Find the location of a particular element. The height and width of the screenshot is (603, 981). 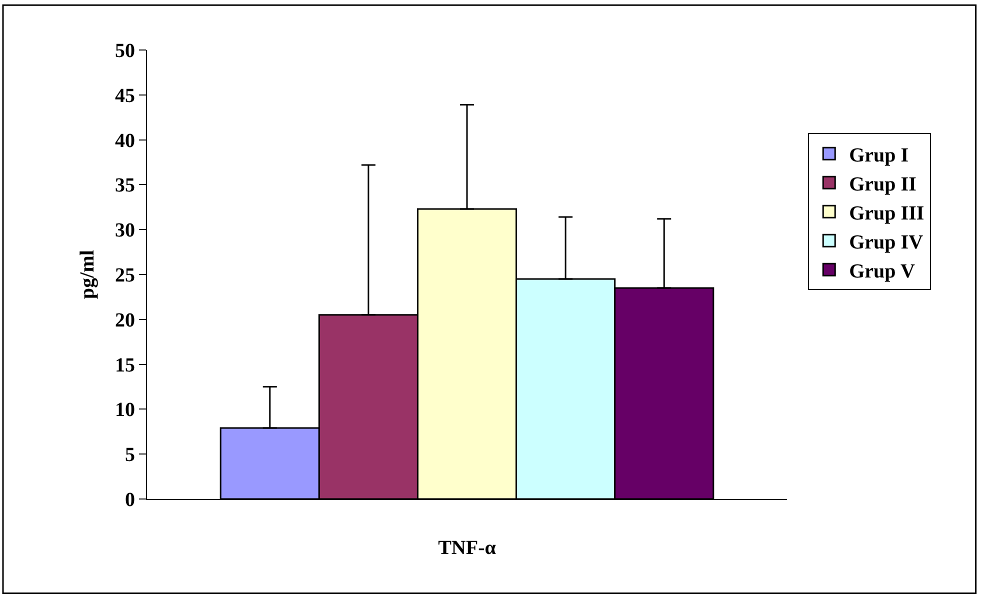

y-tick-label: 0 is located at coordinates (130, 500).